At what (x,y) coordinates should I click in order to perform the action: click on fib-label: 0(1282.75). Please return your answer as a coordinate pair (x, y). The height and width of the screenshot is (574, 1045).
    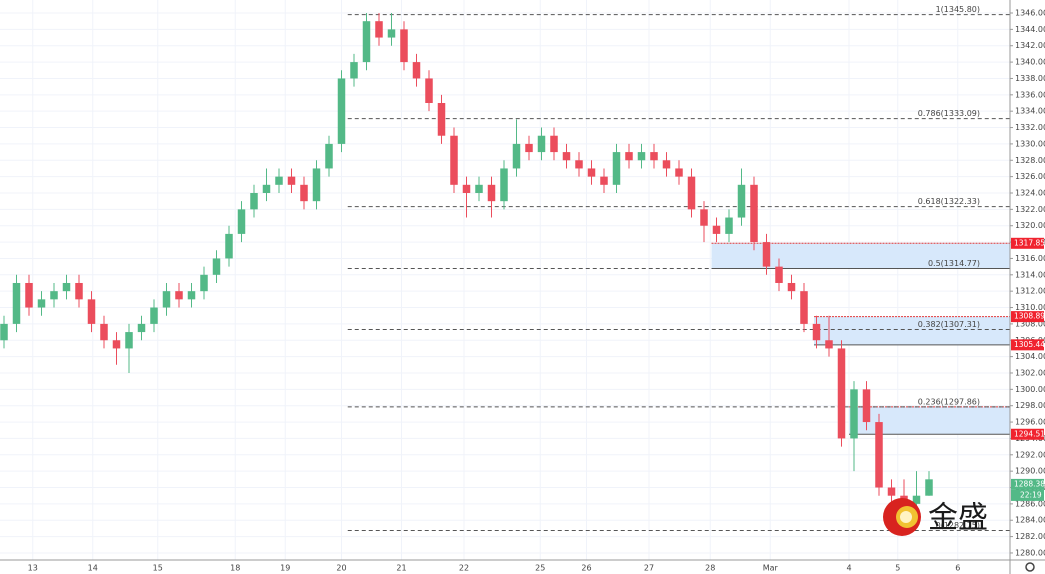
    Looking at the image, I should click on (958, 525).